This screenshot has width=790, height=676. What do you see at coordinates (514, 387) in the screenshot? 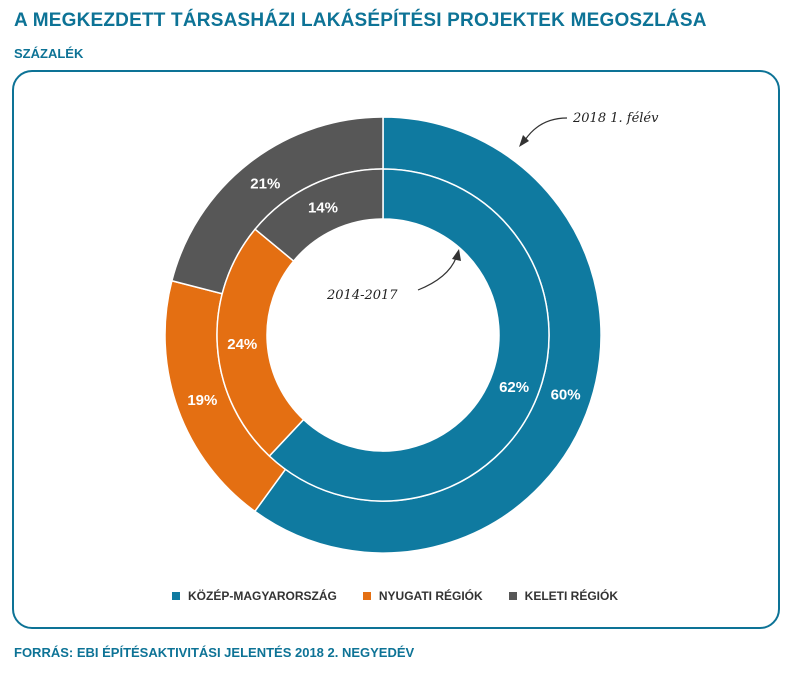
I see `inner-ring-label-kozep-magyarorszag: 62%` at bounding box center [514, 387].